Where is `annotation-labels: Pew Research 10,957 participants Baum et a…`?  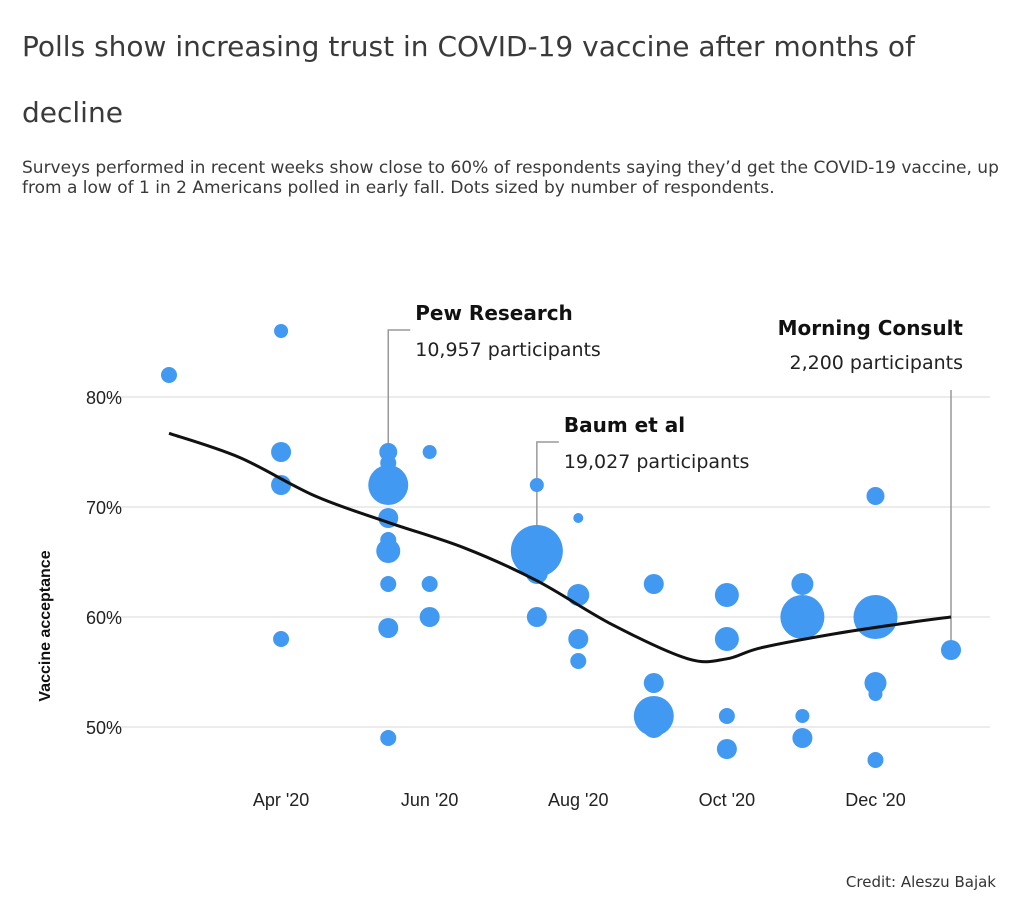
annotation-labels: Pew Research 10,957 participants Baum et a… is located at coordinates (689, 387).